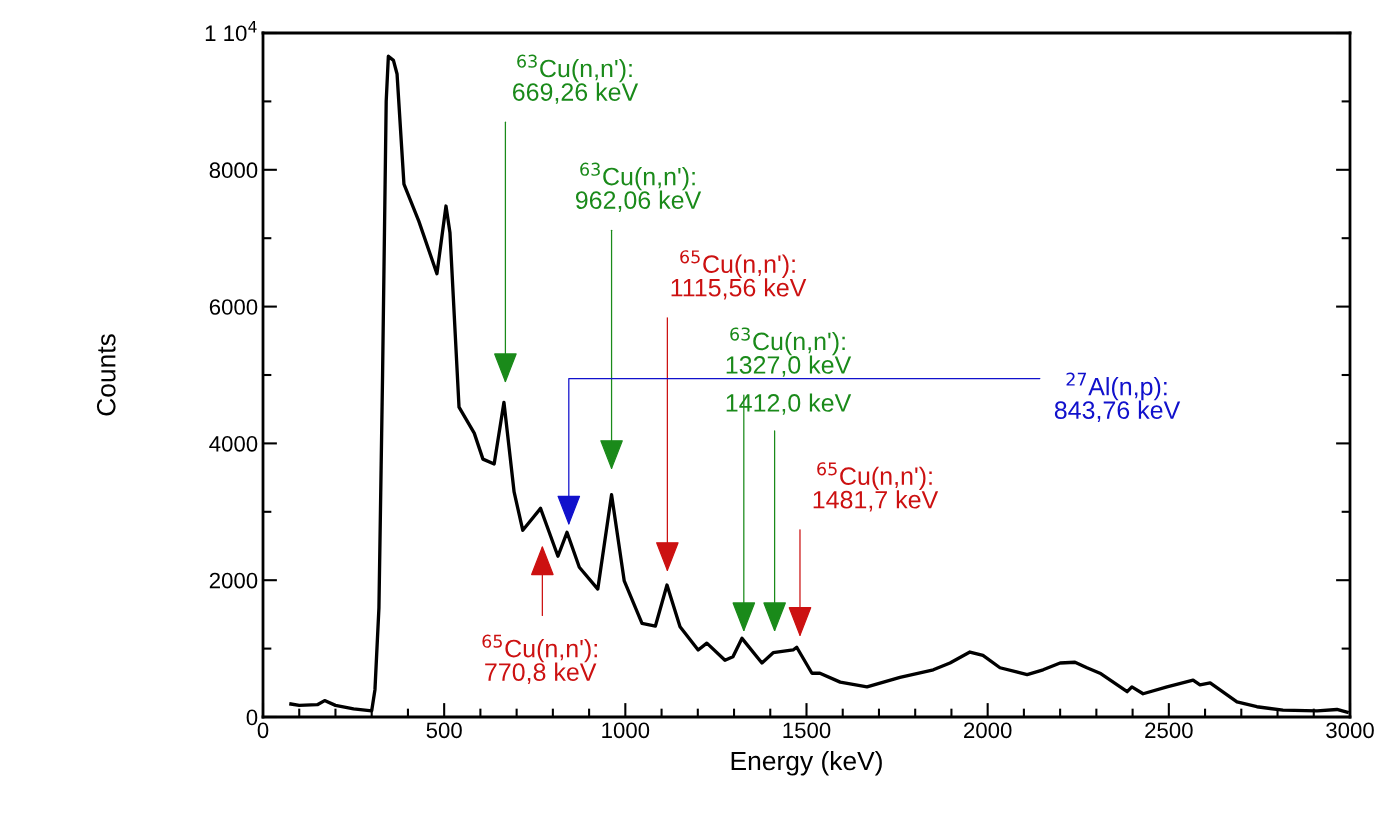 The image size is (1397, 839). Describe the element at coordinates (789, 352) in the screenshot. I see `annotation: $^{63}$Cu(n,n'): 1327,0 keV` at that location.